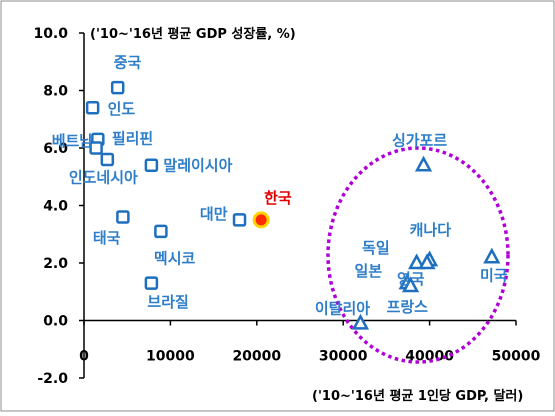 This screenshot has height=416, width=555. Describe the element at coordinates (122, 109) in the screenshot. I see `data-point-label: 인도` at that location.